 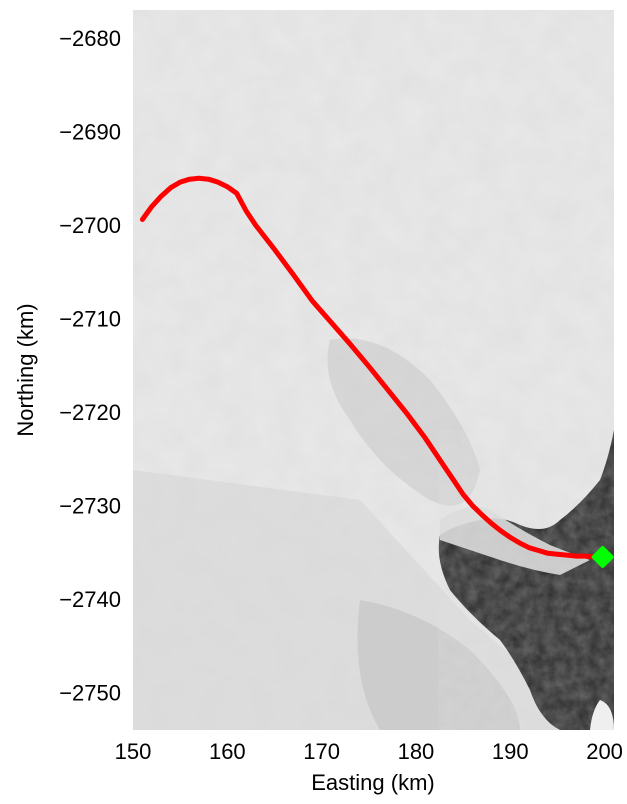 What do you see at coordinates (133, 751) in the screenshot?
I see `x-tick-label: 150` at bounding box center [133, 751].